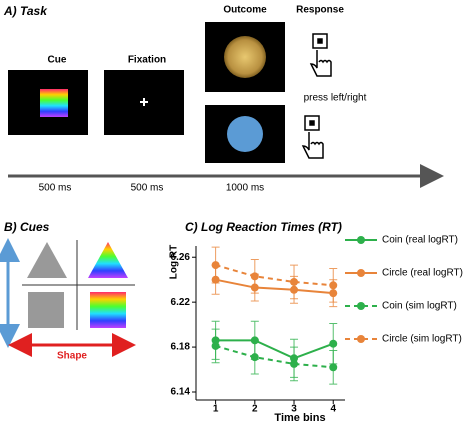 This screenshot has height=427, width=470. What do you see at coordinates (294, 409) in the screenshot?
I see `x-tick-label: 3` at bounding box center [294, 409].